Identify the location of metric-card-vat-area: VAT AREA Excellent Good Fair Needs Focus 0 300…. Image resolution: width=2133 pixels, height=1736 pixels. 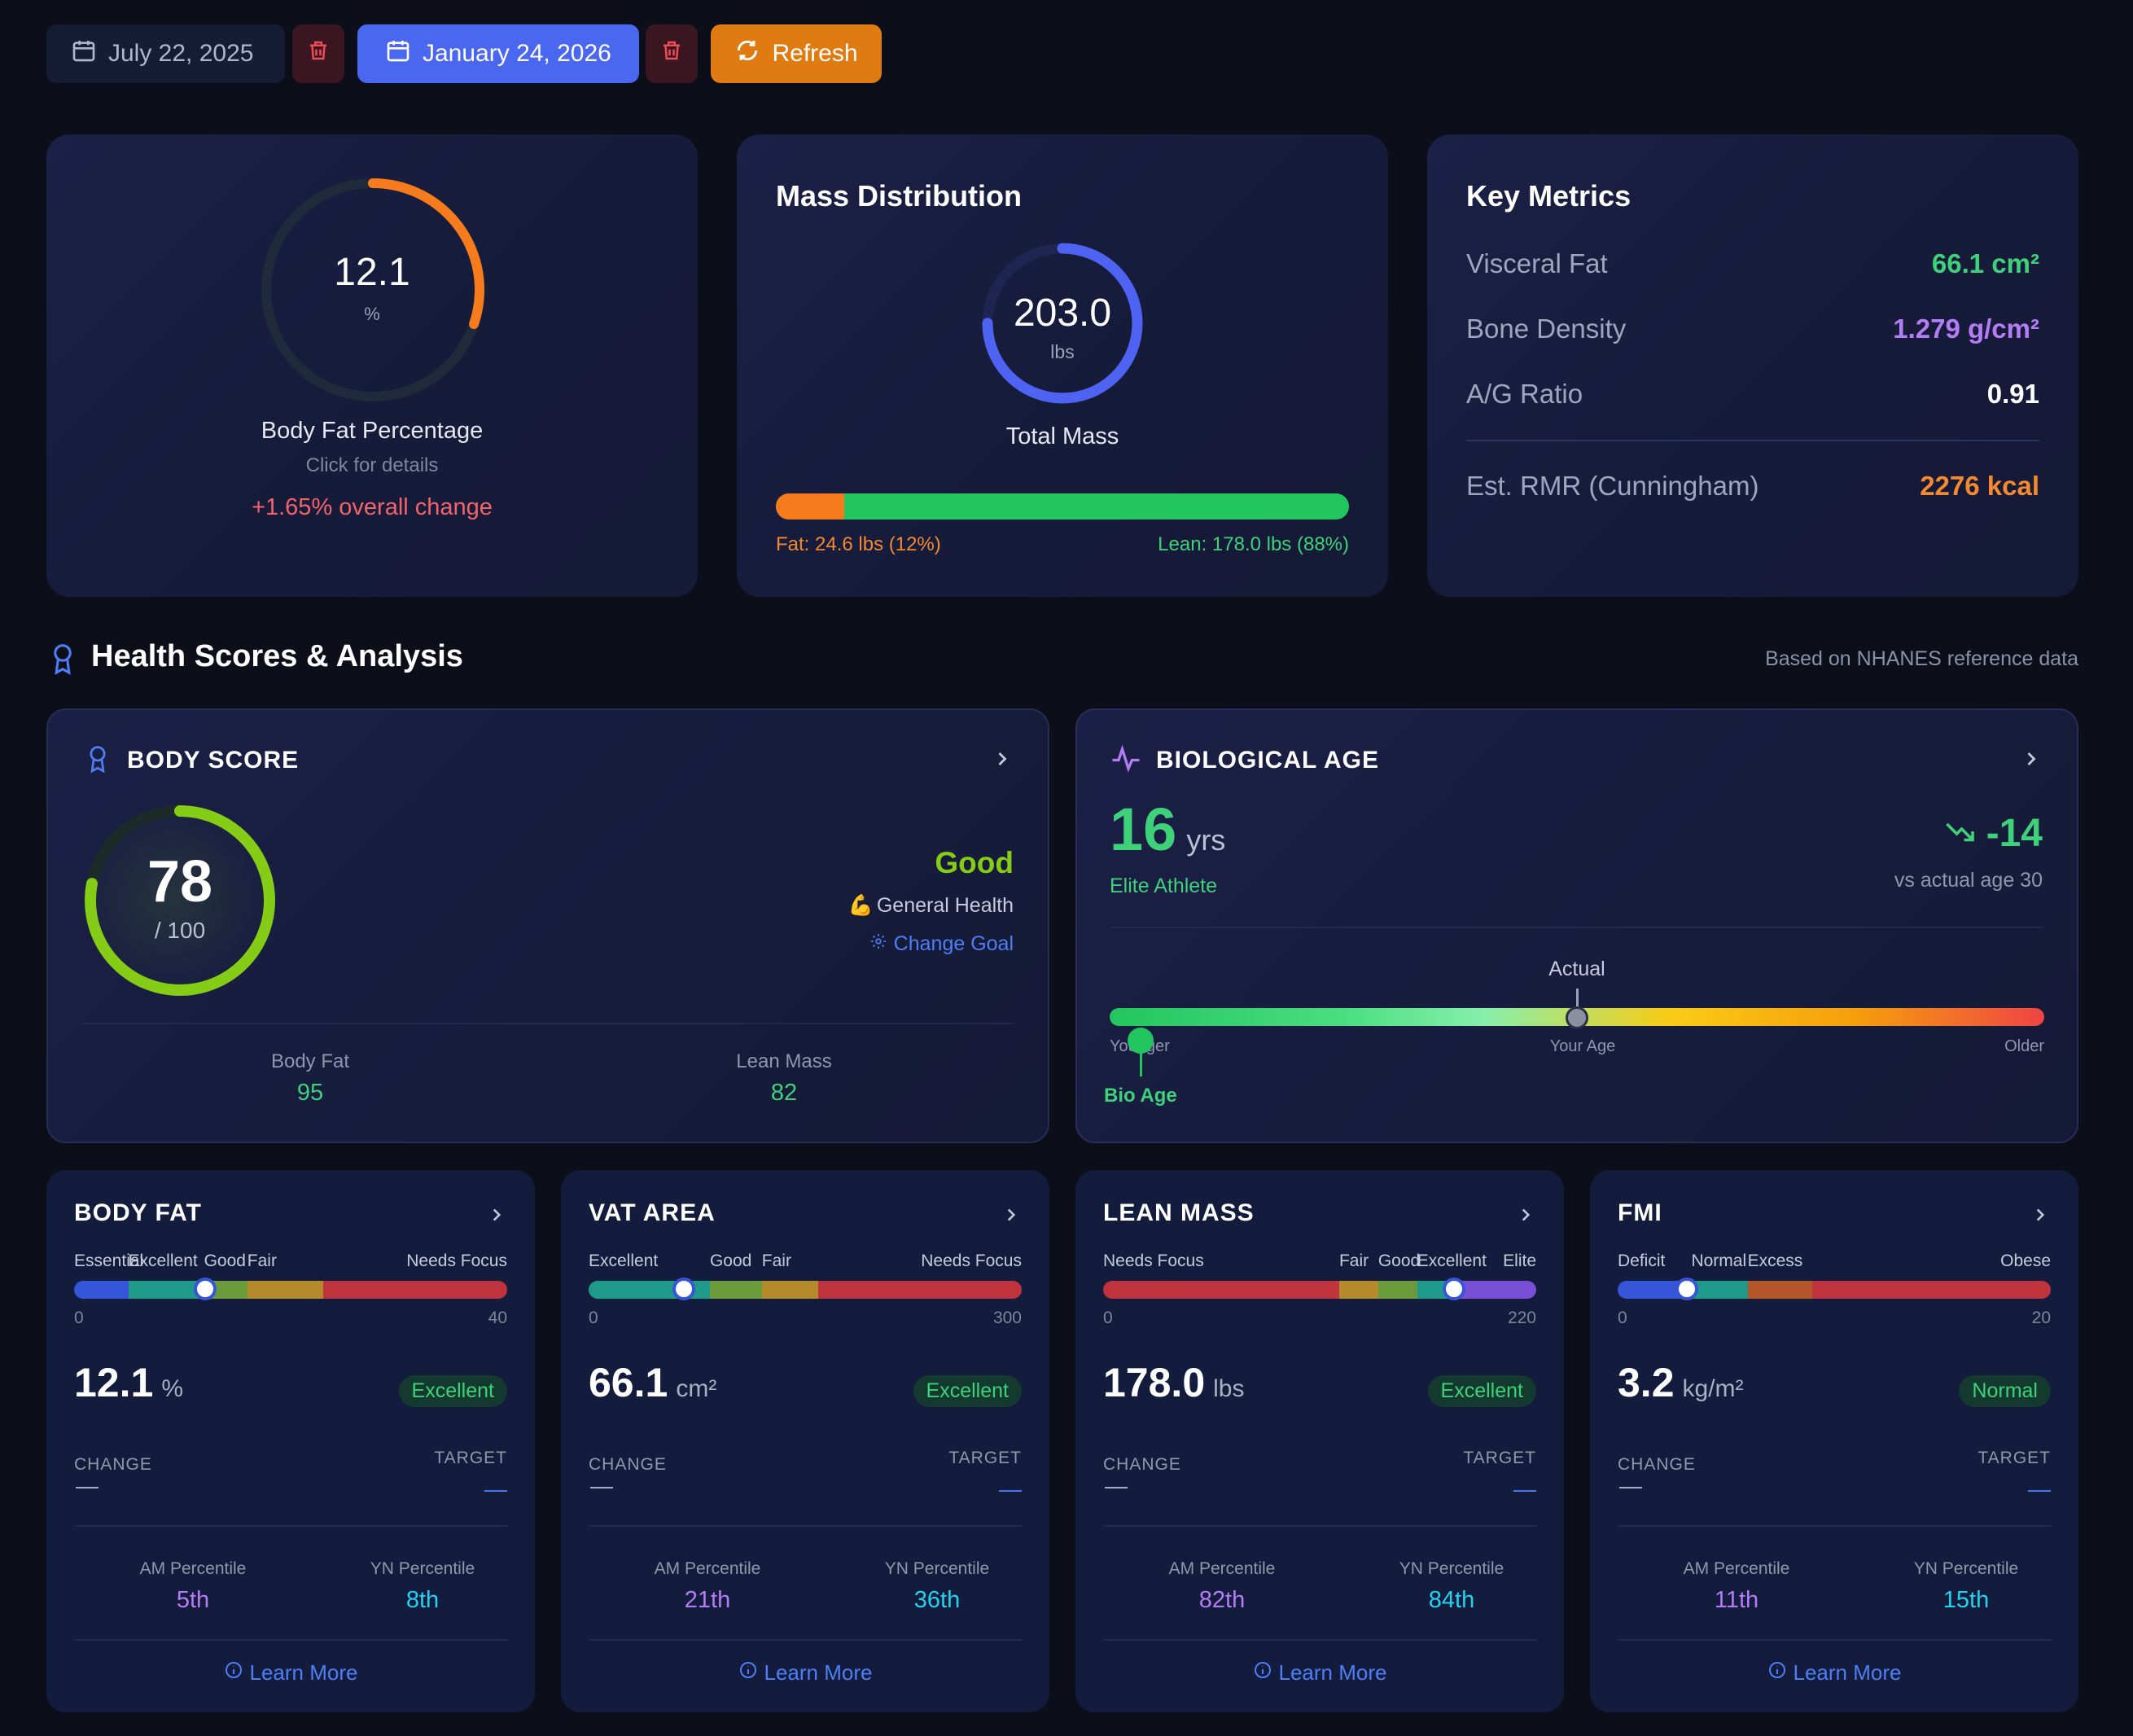
(805, 1441).